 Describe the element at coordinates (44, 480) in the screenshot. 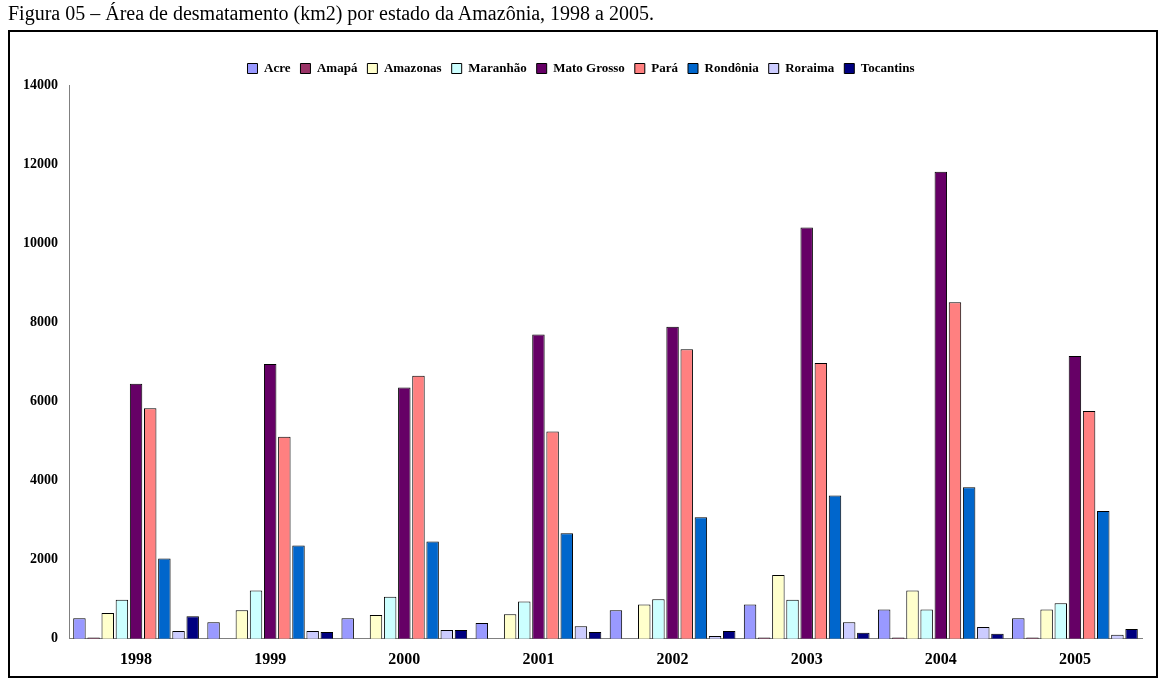

I see `y-tick-label: 4000` at that location.